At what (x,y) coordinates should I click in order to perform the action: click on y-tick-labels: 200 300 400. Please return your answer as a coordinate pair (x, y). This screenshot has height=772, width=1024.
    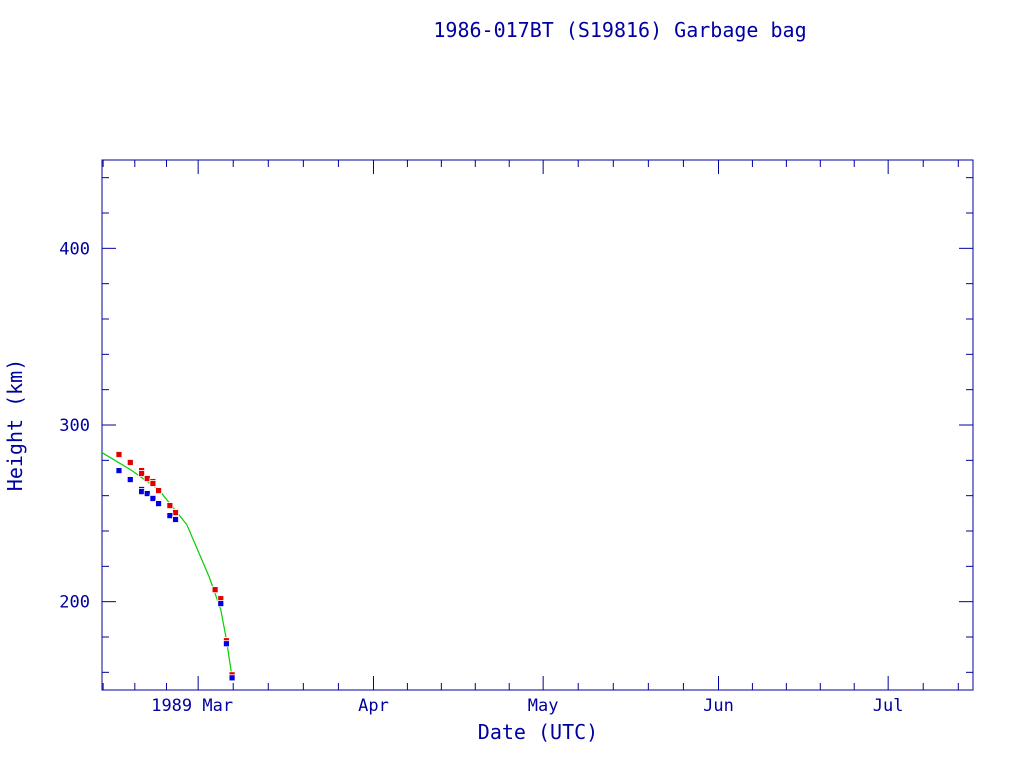
    Looking at the image, I should click on (74, 425).